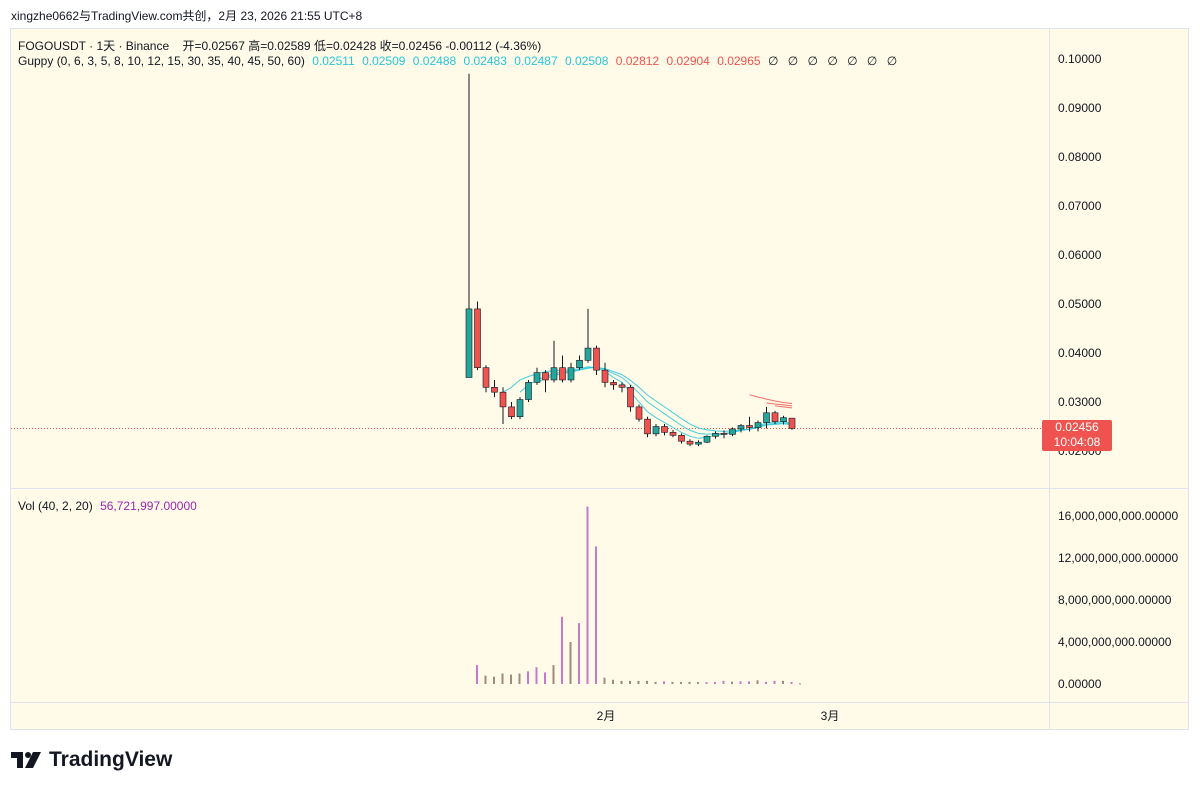 The height and width of the screenshot is (791, 1200). I want to click on symbol-name: FOGOUSDT · 1天 · Binance, so click(94, 46).